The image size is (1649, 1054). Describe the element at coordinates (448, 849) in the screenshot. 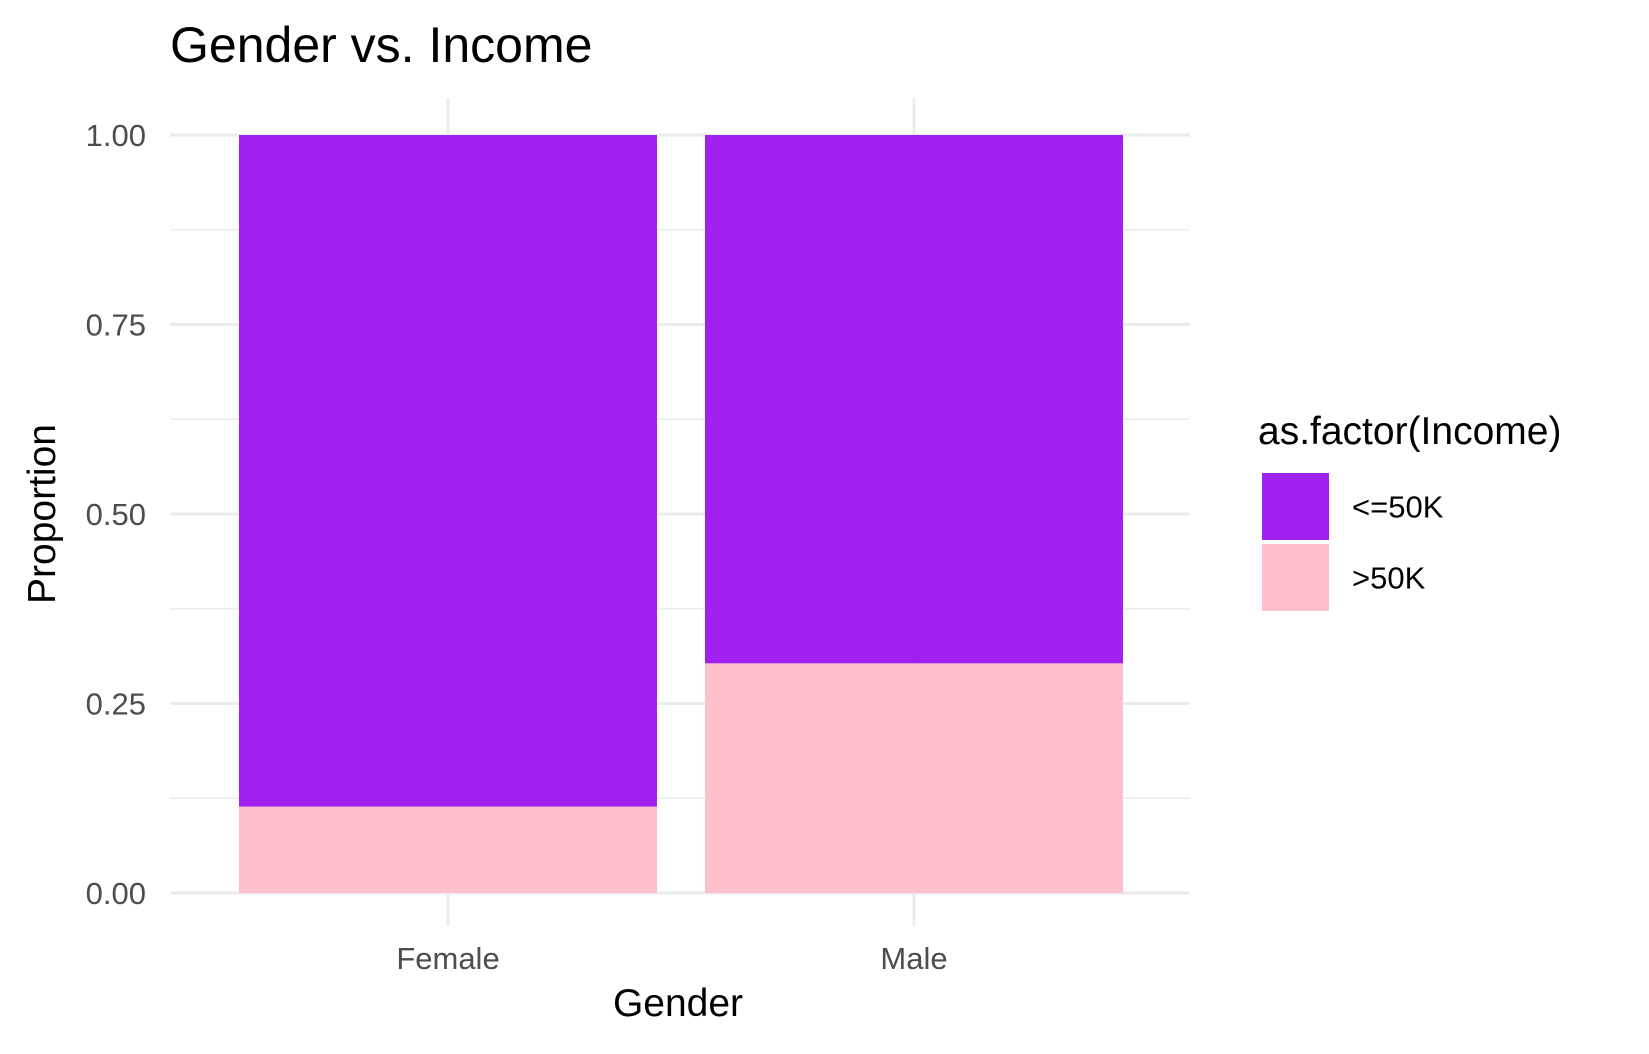

I see `bar-segment-female-gt50k` at that location.